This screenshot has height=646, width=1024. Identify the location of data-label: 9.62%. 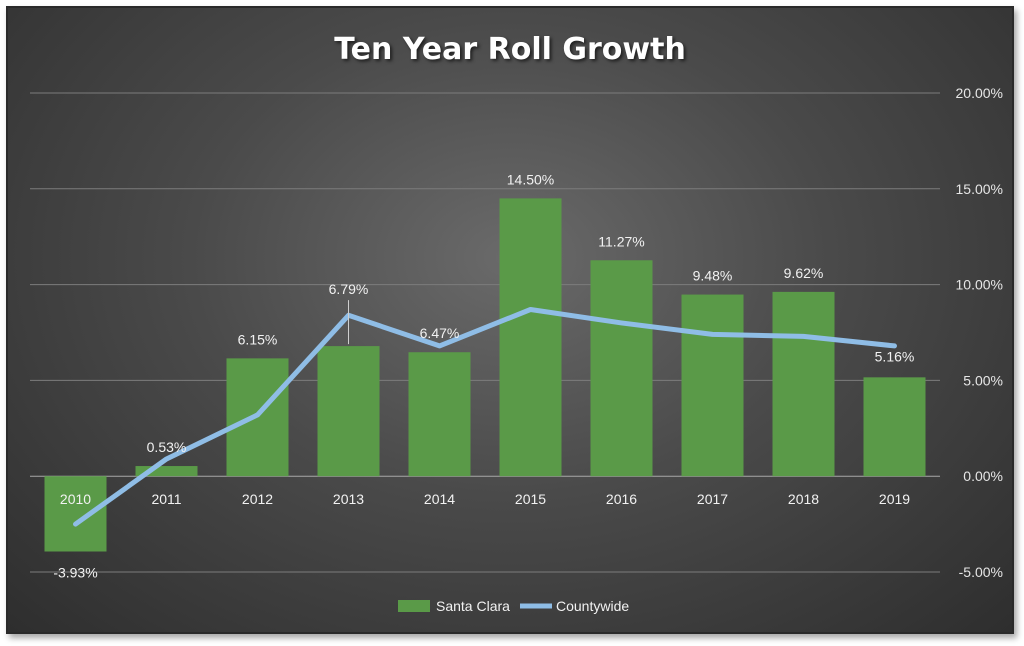
(804, 273).